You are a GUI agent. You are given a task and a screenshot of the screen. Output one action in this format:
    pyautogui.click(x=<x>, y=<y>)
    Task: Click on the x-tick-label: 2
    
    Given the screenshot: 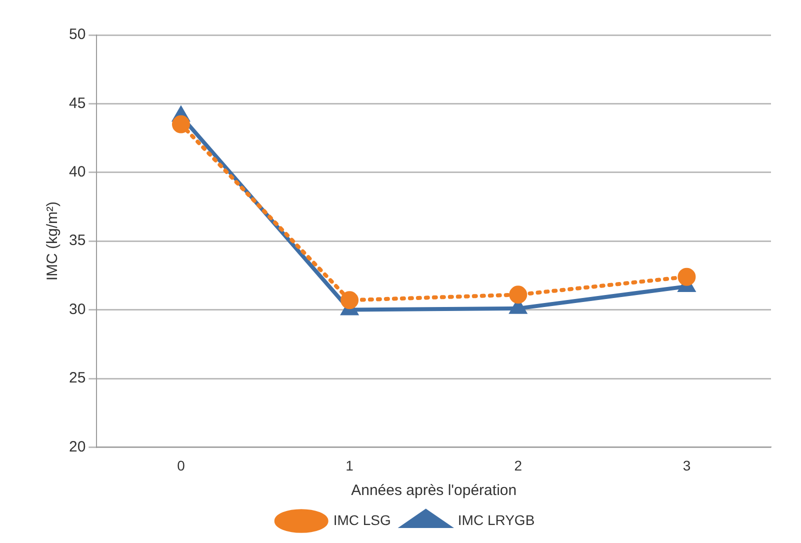 What is the action you would take?
    pyautogui.click(x=518, y=465)
    